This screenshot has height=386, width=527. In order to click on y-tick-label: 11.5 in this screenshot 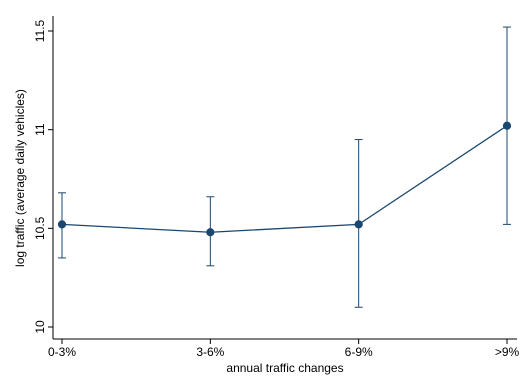, I will do `click(40, 30)`.